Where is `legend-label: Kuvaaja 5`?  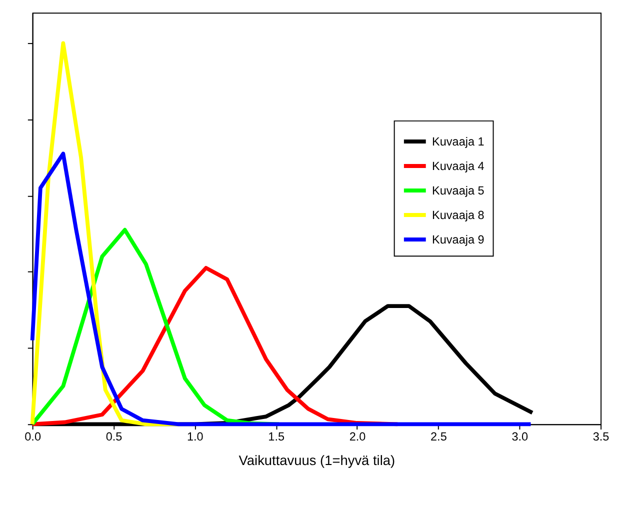 legend-label: Kuvaaja 5 is located at coordinates (458, 191).